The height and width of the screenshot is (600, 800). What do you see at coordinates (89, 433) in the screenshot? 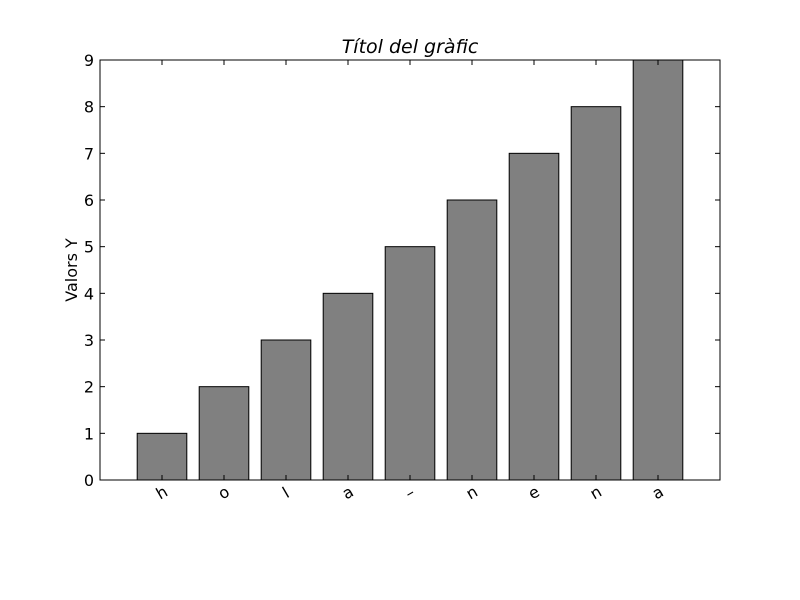
I see `y-tick-label-1: 1` at bounding box center [89, 433].